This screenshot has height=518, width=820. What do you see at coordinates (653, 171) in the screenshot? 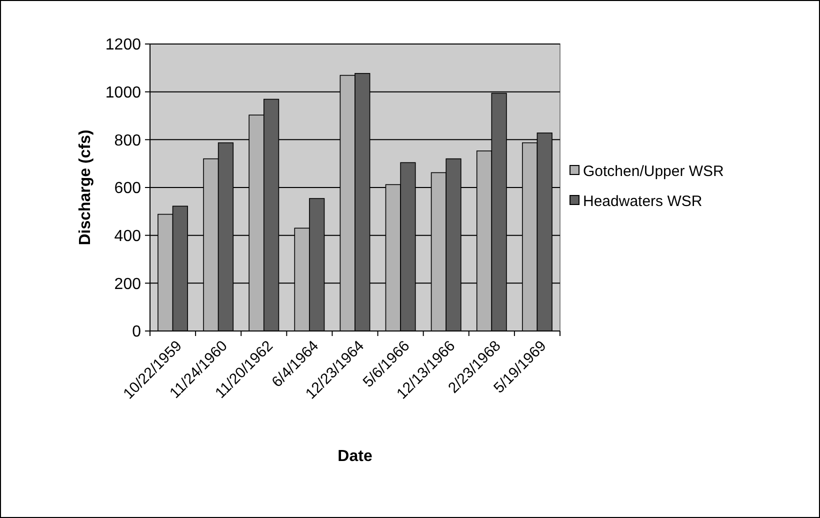
I see `legend-label: Gotchen/Upper WSR` at bounding box center [653, 171].